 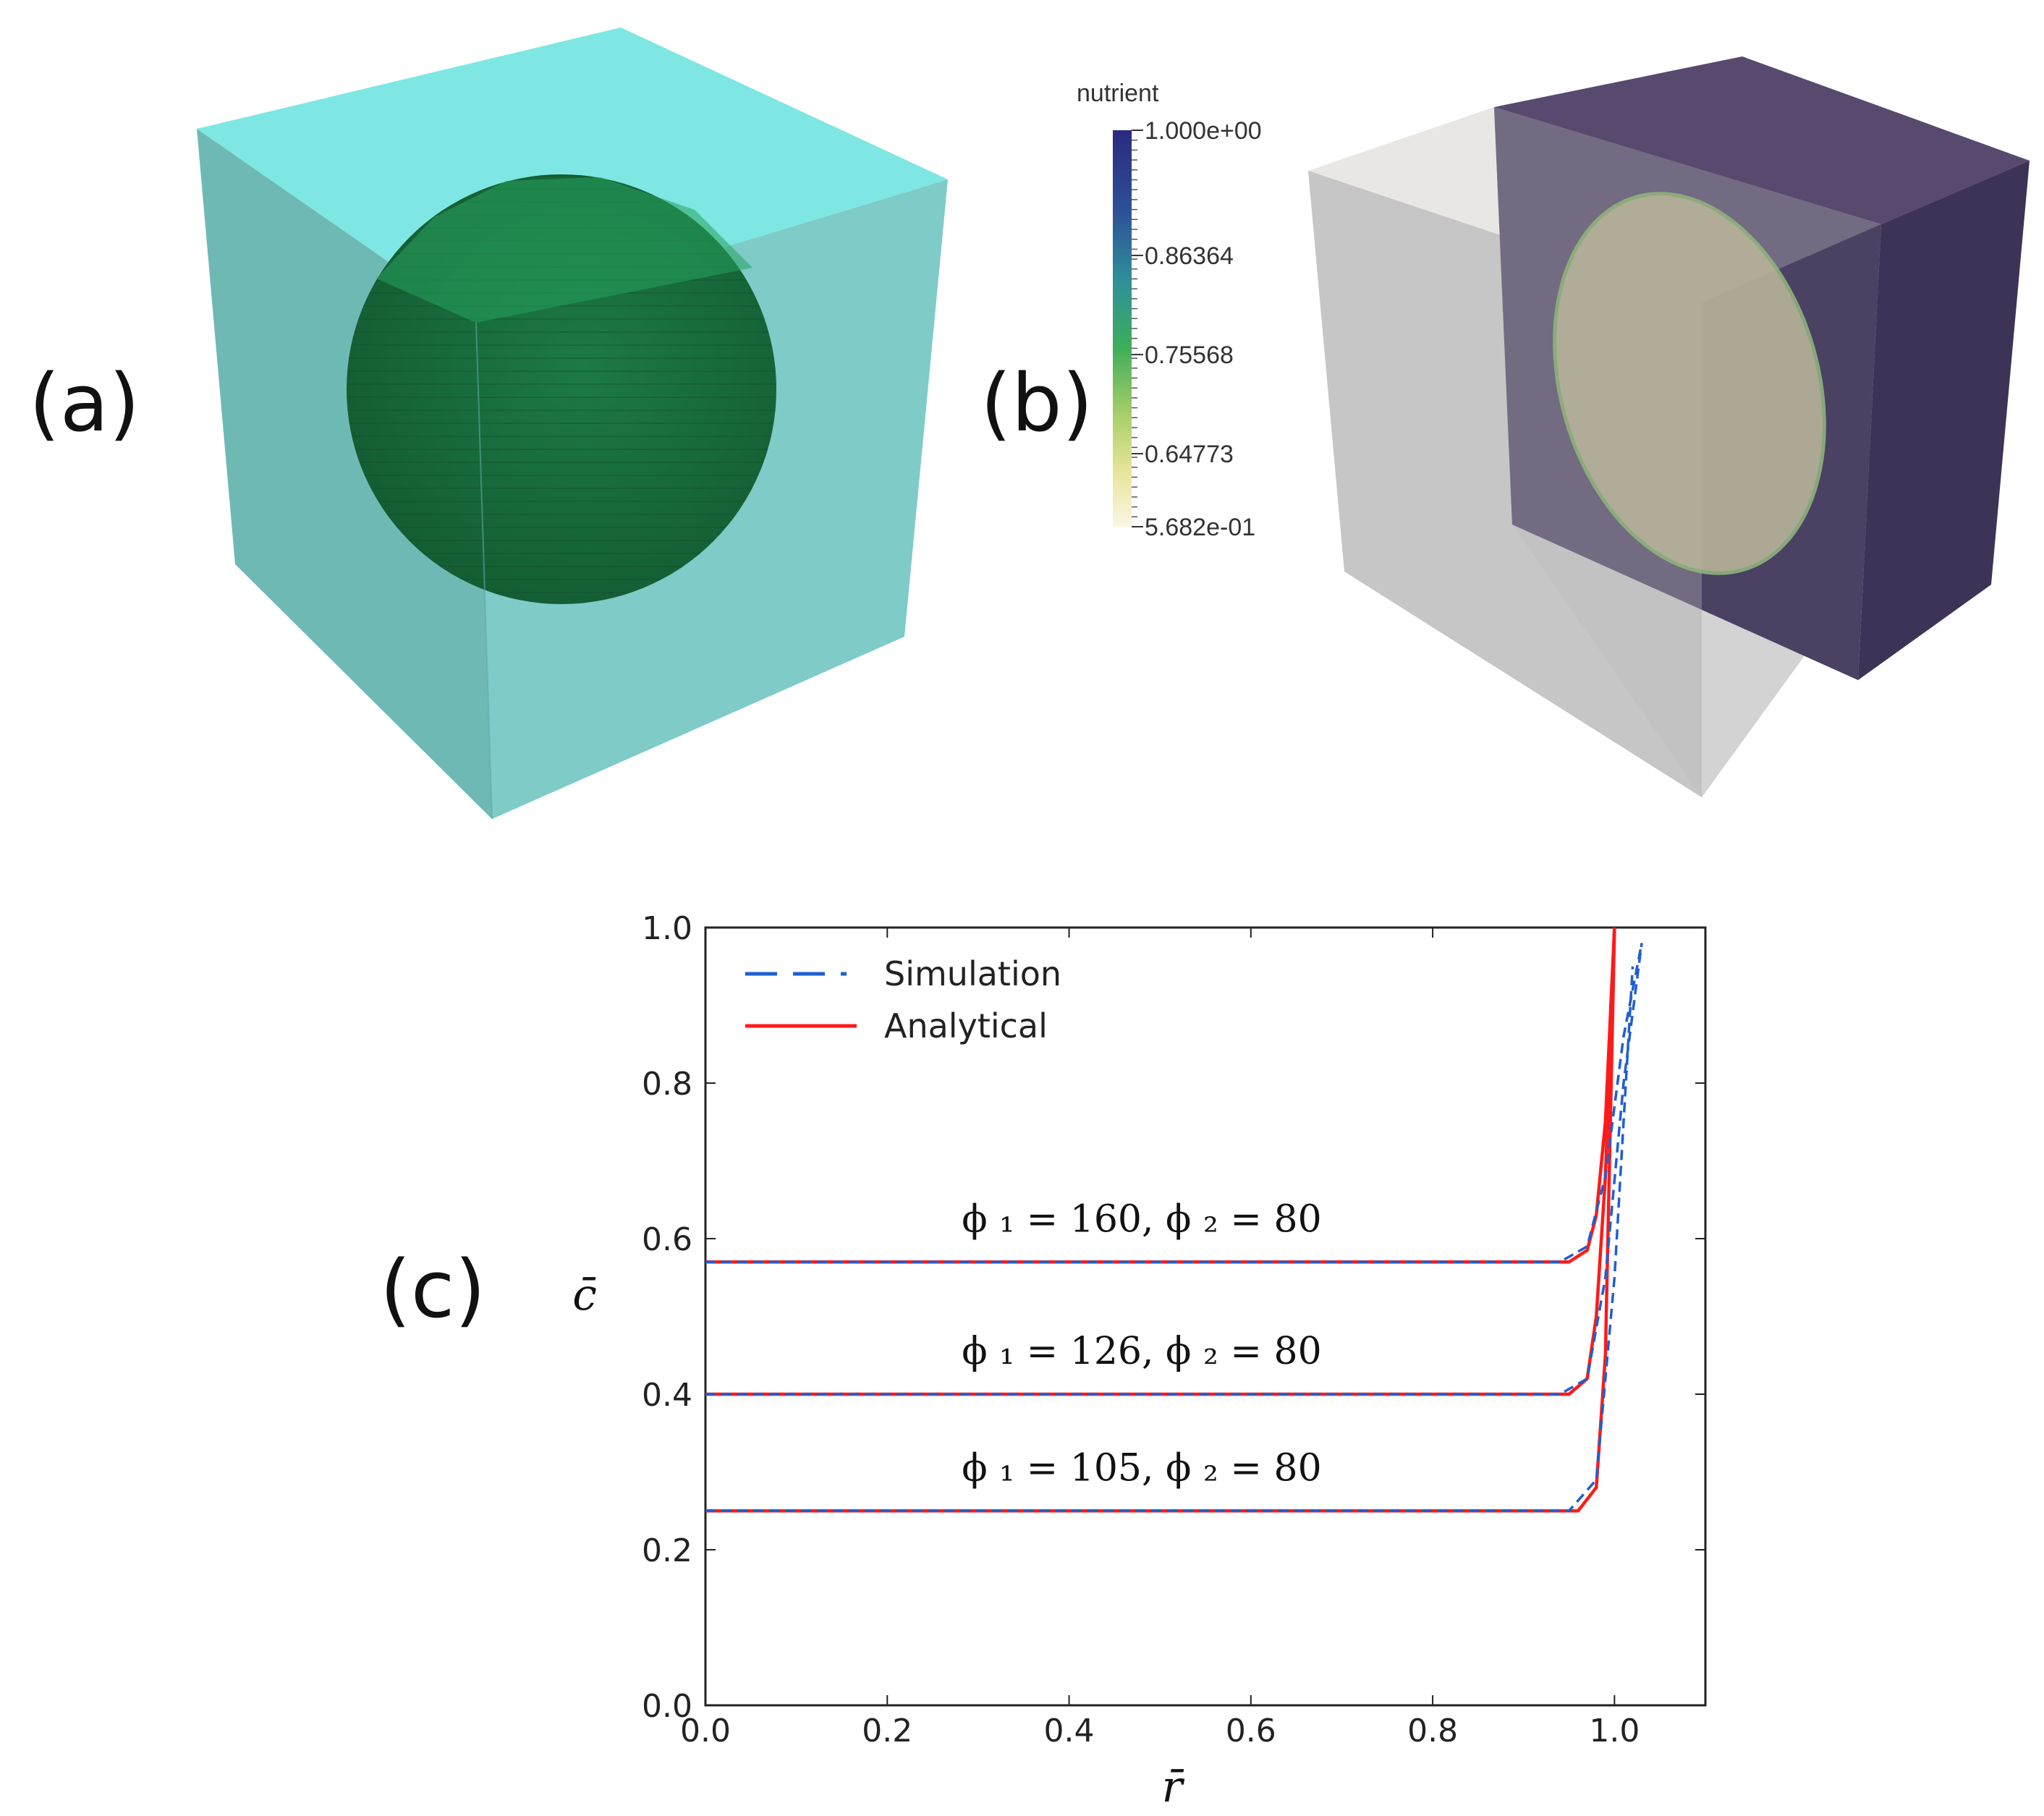 I want to click on curve-annotation: ϕ ₁ = 160, ϕ ₂ = 80, so click(x=1141, y=1219).